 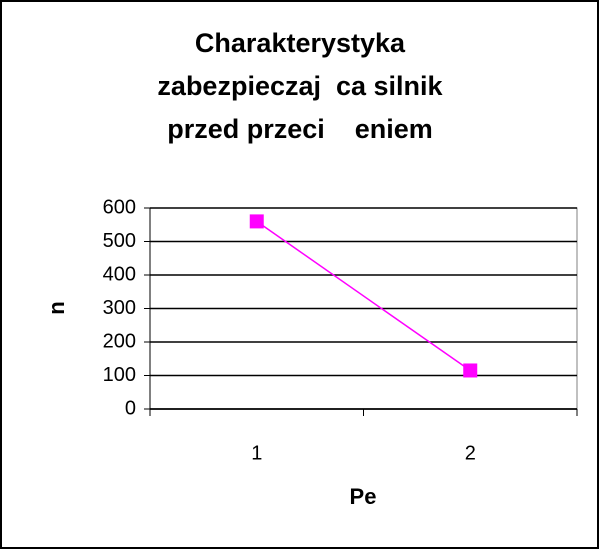 I want to click on x-tick-label: 1, so click(x=256, y=453).